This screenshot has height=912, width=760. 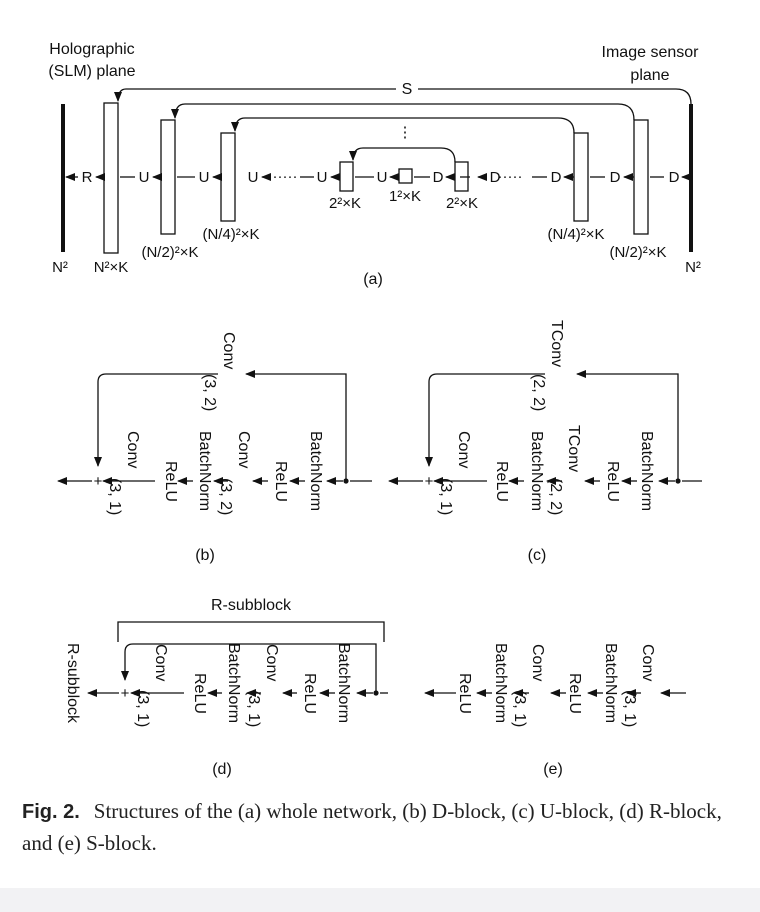 What do you see at coordinates (464, 693) in the screenshot?
I see `stack-e-1: ReLU` at bounding box center [464, 693].